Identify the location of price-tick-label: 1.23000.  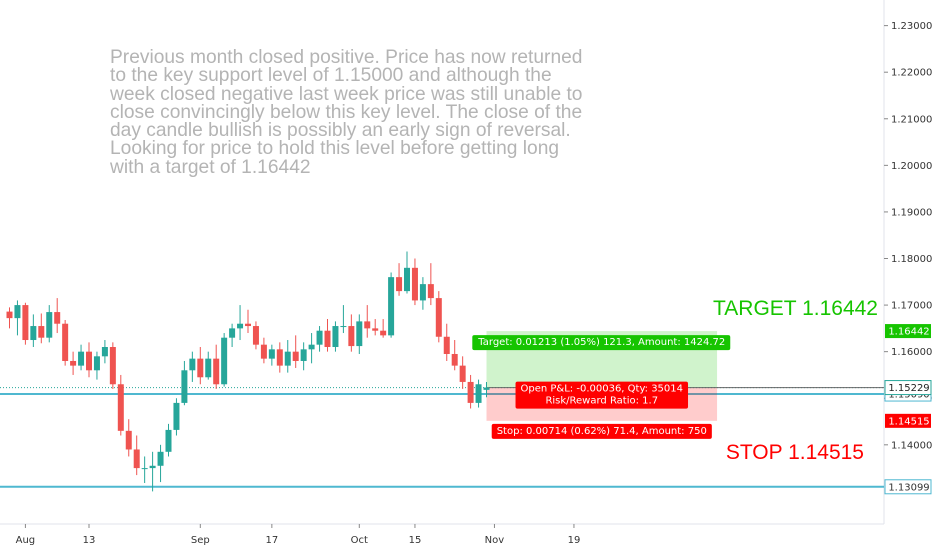
(911, 26).